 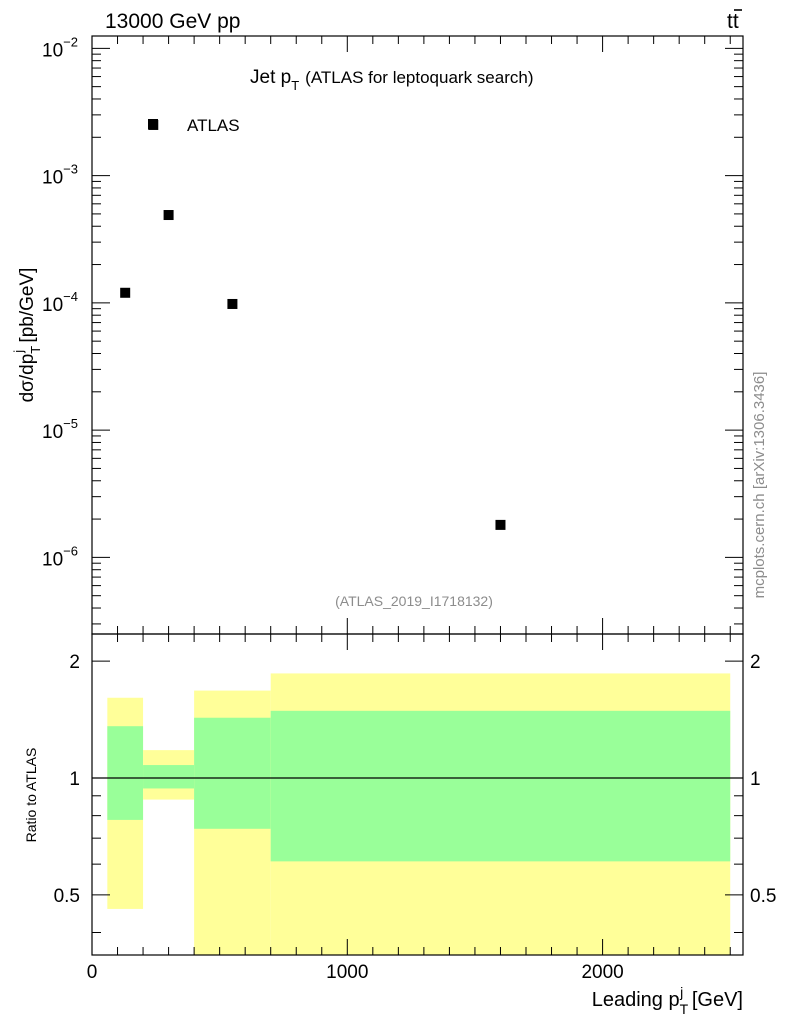 What do you see at coordinates (27, 335) in the screenshot?
I see `main-y-axis-label: dσ/dpTj [pb/GeV]` at bounding box center [27, 335].